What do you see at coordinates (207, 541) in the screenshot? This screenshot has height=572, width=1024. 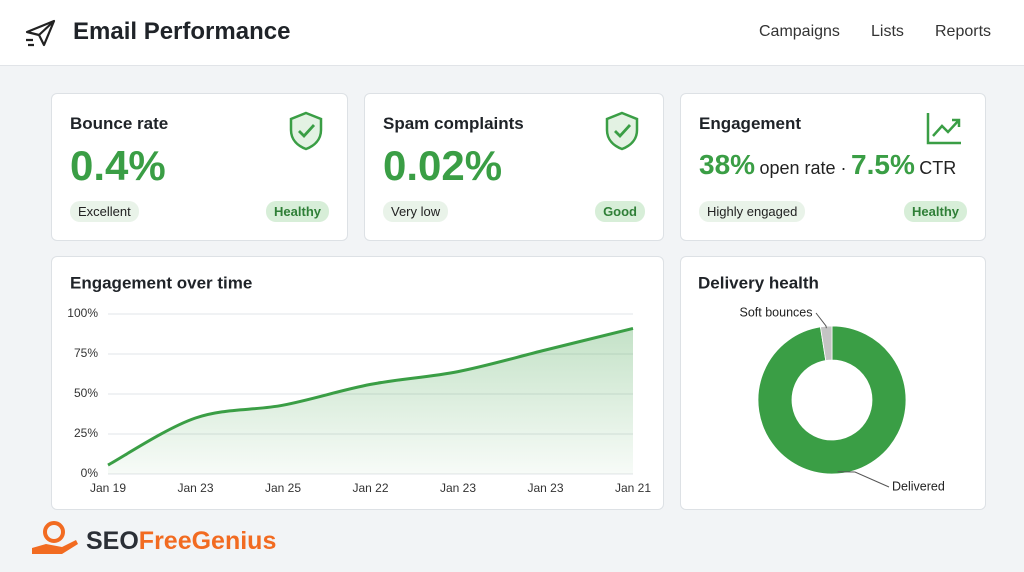 I see `brand-part: FreeGenius` at bounding box center [207, 541].